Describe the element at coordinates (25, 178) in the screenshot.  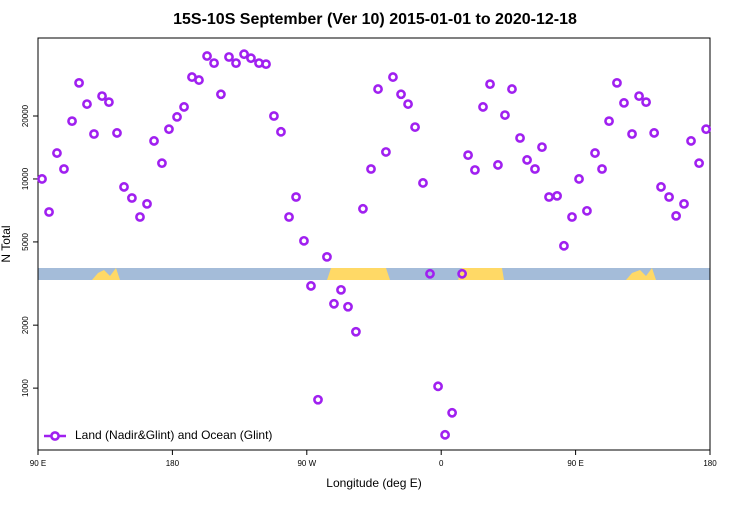
I see `y-tick-label: 10000` at that location.